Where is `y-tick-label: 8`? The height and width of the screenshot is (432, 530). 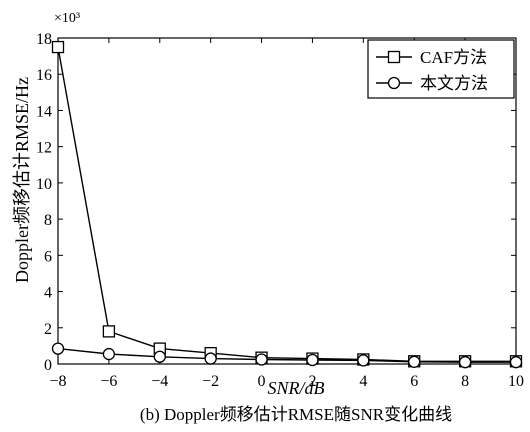
y-tick-label: 8 is located at coordinates (48, 220).